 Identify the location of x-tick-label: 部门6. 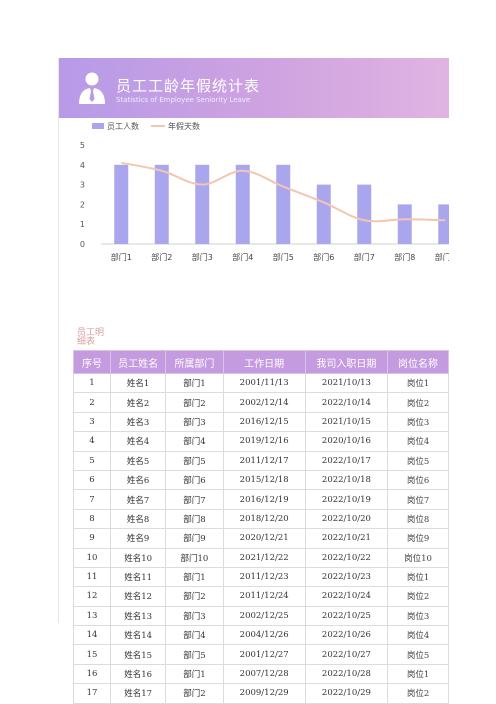
(323, 257).